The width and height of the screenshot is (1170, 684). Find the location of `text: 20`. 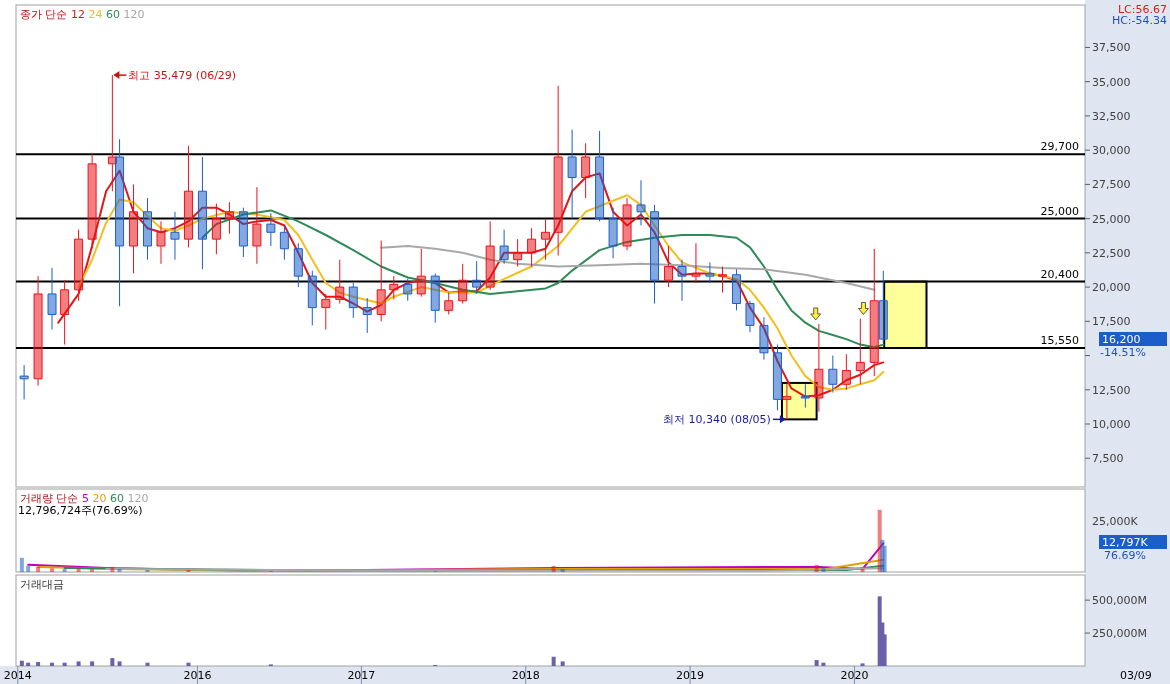

text: 20 is located at coordinates (101, 498).